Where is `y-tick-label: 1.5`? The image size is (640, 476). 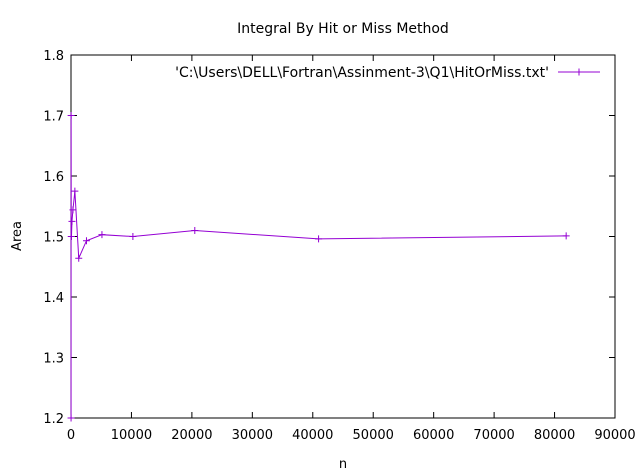 y-tick-label: 1.5 is located at coordinates (53, 238).